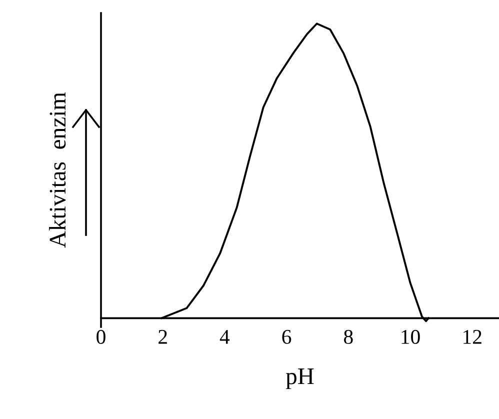 The width and height of the screenshot is (499, 419). What do you see at coordinates (411, 337) in the screenshot?
I see `x-tick-label: 10` at bounding box center [411, 337].